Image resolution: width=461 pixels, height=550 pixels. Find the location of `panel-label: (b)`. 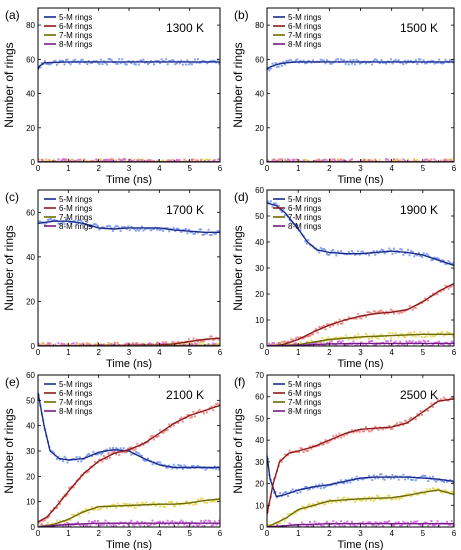

panel-label: (b) is located at coordinates (241, 15).